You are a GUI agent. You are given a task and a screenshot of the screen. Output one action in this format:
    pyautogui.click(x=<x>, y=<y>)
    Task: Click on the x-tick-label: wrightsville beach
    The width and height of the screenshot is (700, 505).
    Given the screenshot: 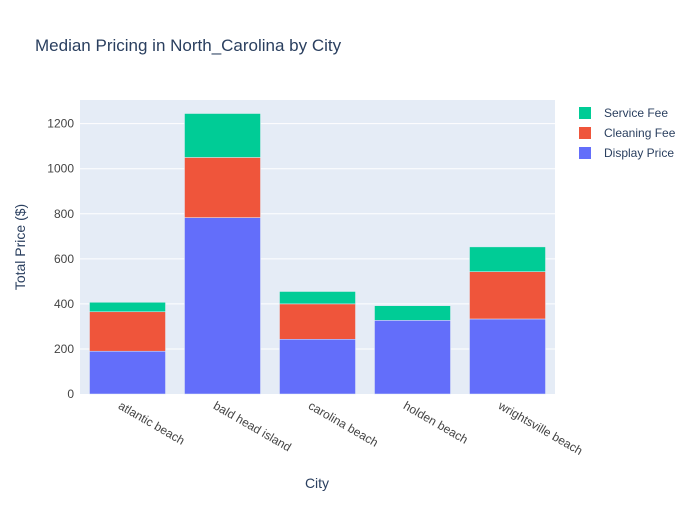 What is the action you would take?
    pyautogui.click(x=540, y=428)
    